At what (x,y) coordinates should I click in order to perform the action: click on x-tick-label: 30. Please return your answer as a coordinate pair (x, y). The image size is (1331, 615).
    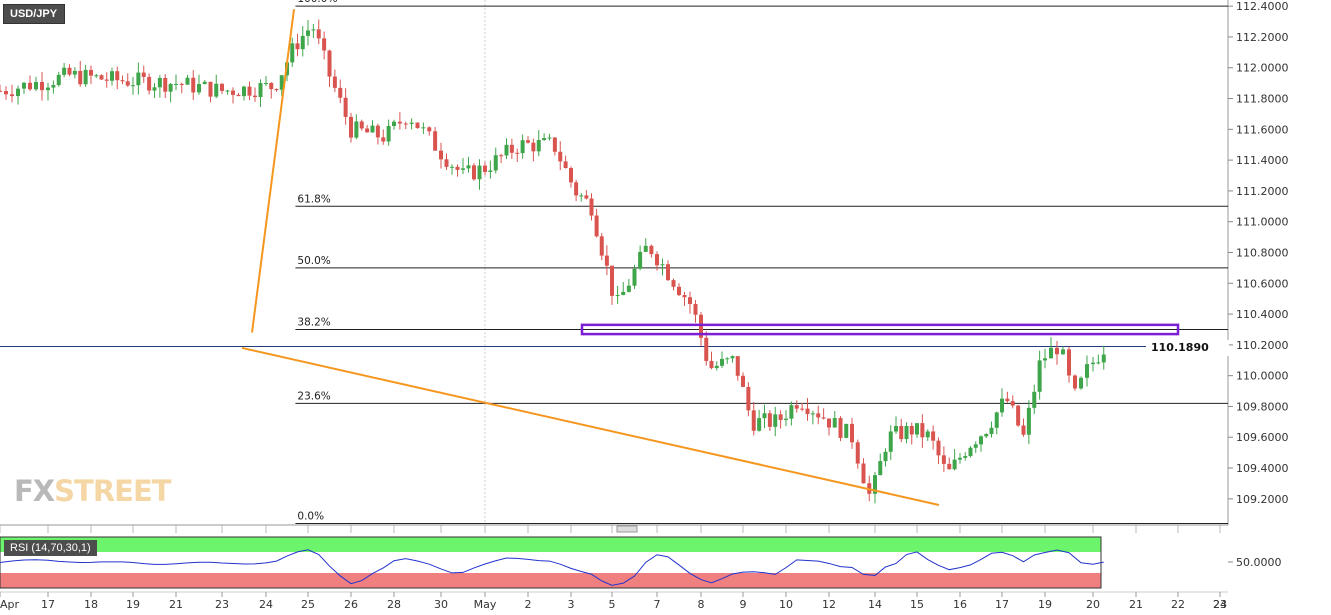
    Looking at the image, I should click on (441, 604).